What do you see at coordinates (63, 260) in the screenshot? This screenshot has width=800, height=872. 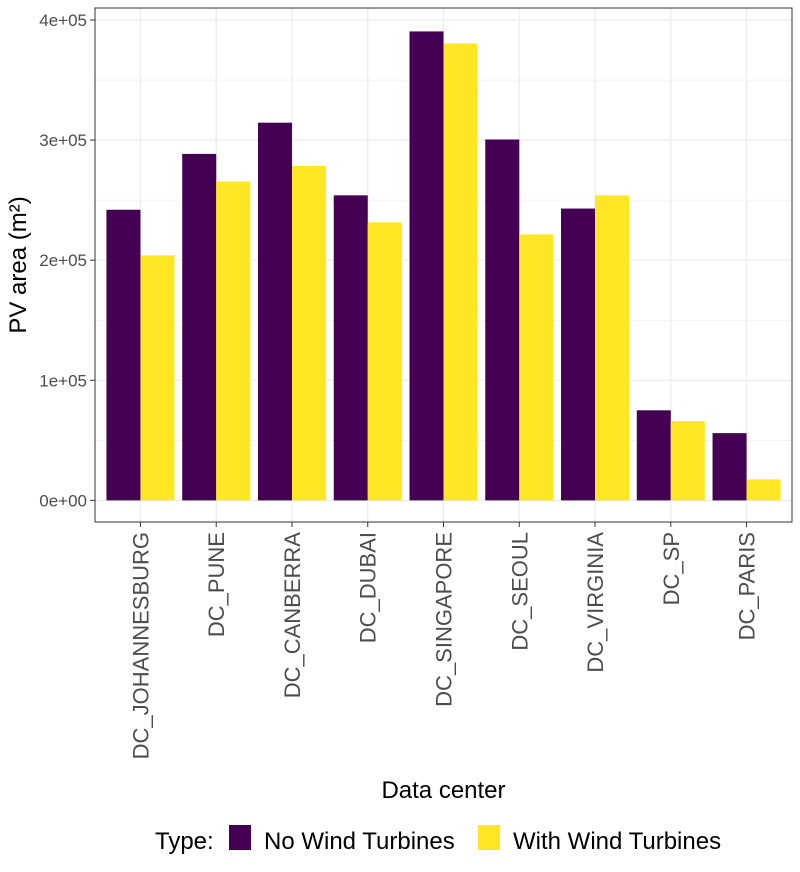 I see `y-tick-label: 2e+05` at bounding box center [63, 260].